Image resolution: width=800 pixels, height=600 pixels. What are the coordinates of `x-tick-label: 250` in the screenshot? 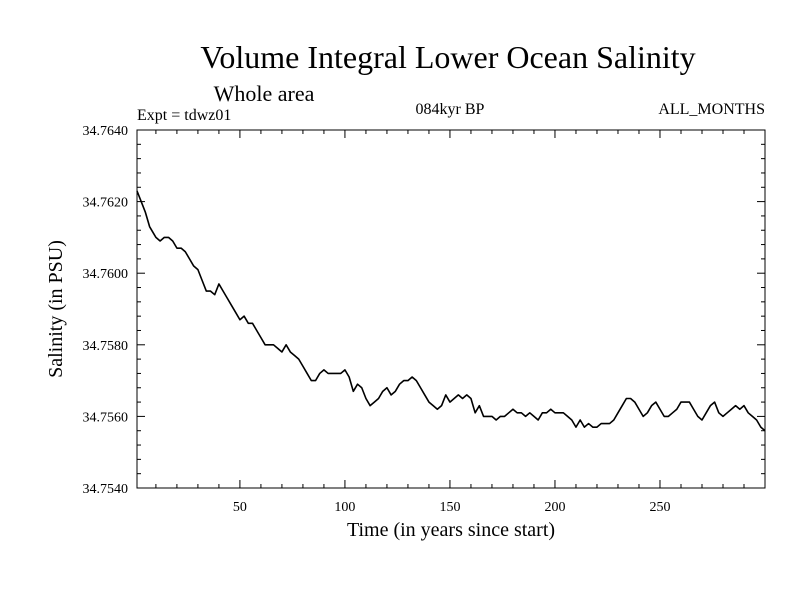 It's located at (659, 507).